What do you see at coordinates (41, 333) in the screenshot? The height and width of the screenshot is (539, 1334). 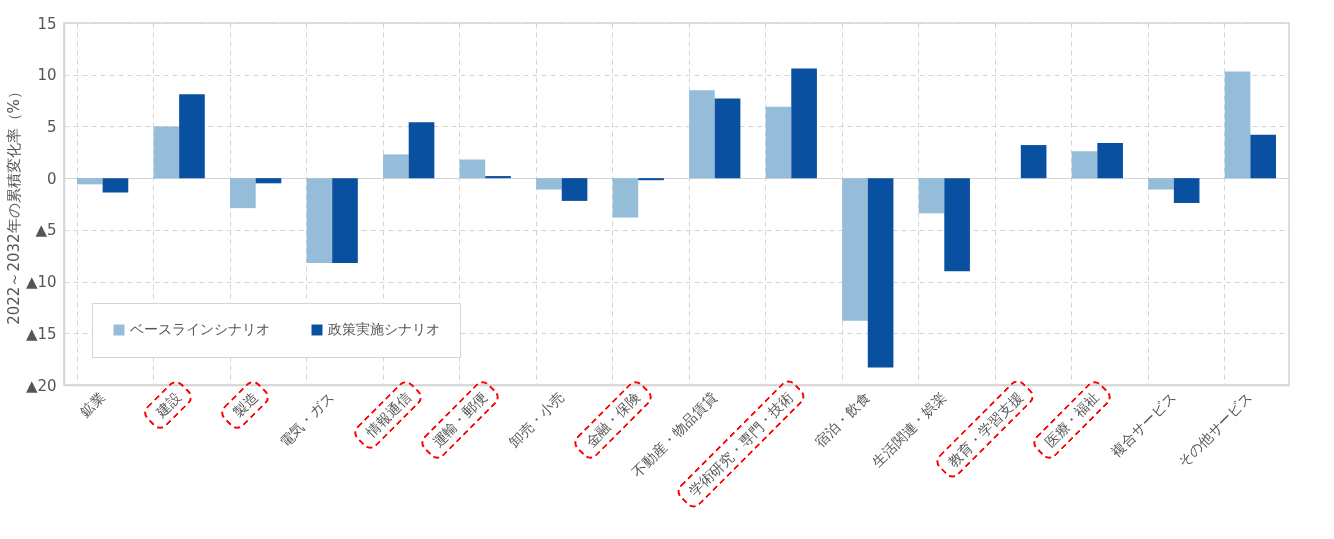 I see `y-tick-label: ▲15` at bounding box center [41, 333].